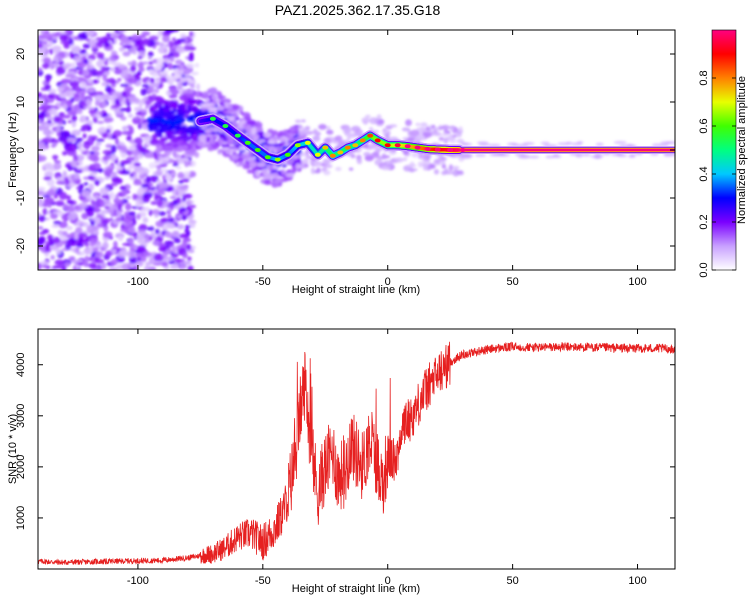 The image size is (750, 600). What do you see at coordinates (637, 581) in the screenshot?
I see `x-tick-label: 100` at bounding box center [637, 581].